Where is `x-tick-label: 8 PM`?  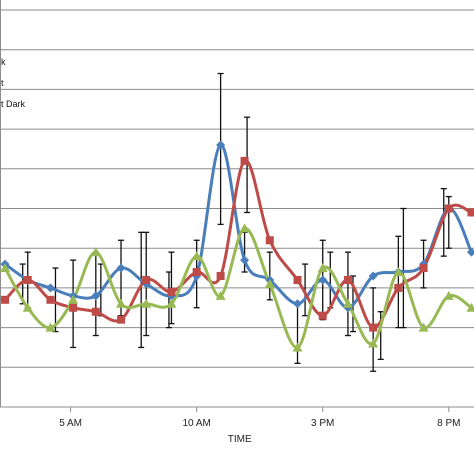 x-tick-label: 8 PM is located at coordinates (448, 423).